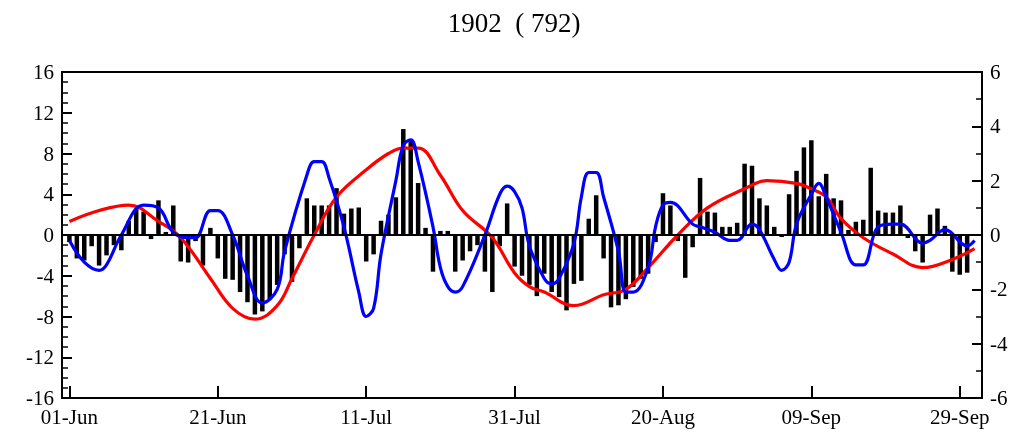  I want to click on x-tick-label: 21-Jun, so click(218, 416).